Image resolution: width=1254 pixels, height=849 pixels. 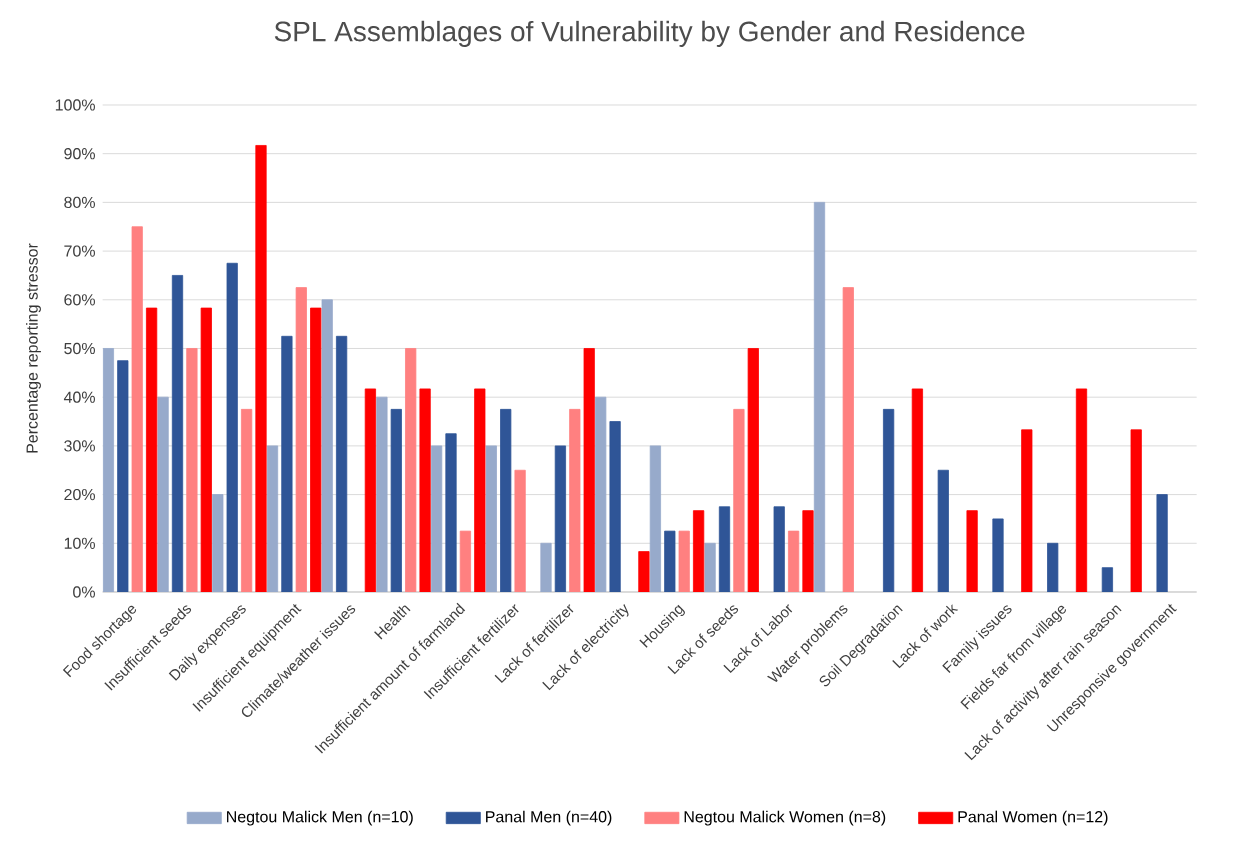 I want to click on chart-title: SPL Assemblages of Vulnerability by Gender and Residence, so click(x=649, y=33).